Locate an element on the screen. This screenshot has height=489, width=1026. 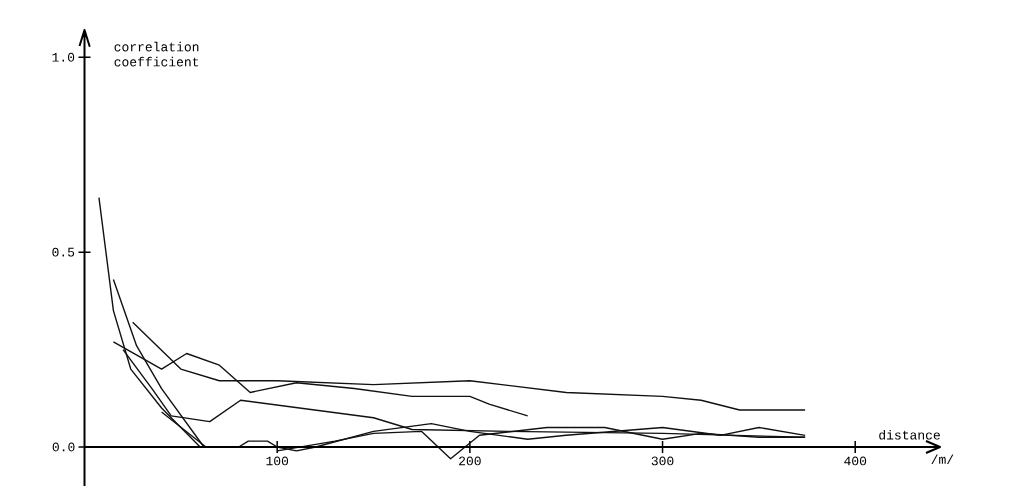
x-tick-label: 100 is located at coordinates (277, 461).